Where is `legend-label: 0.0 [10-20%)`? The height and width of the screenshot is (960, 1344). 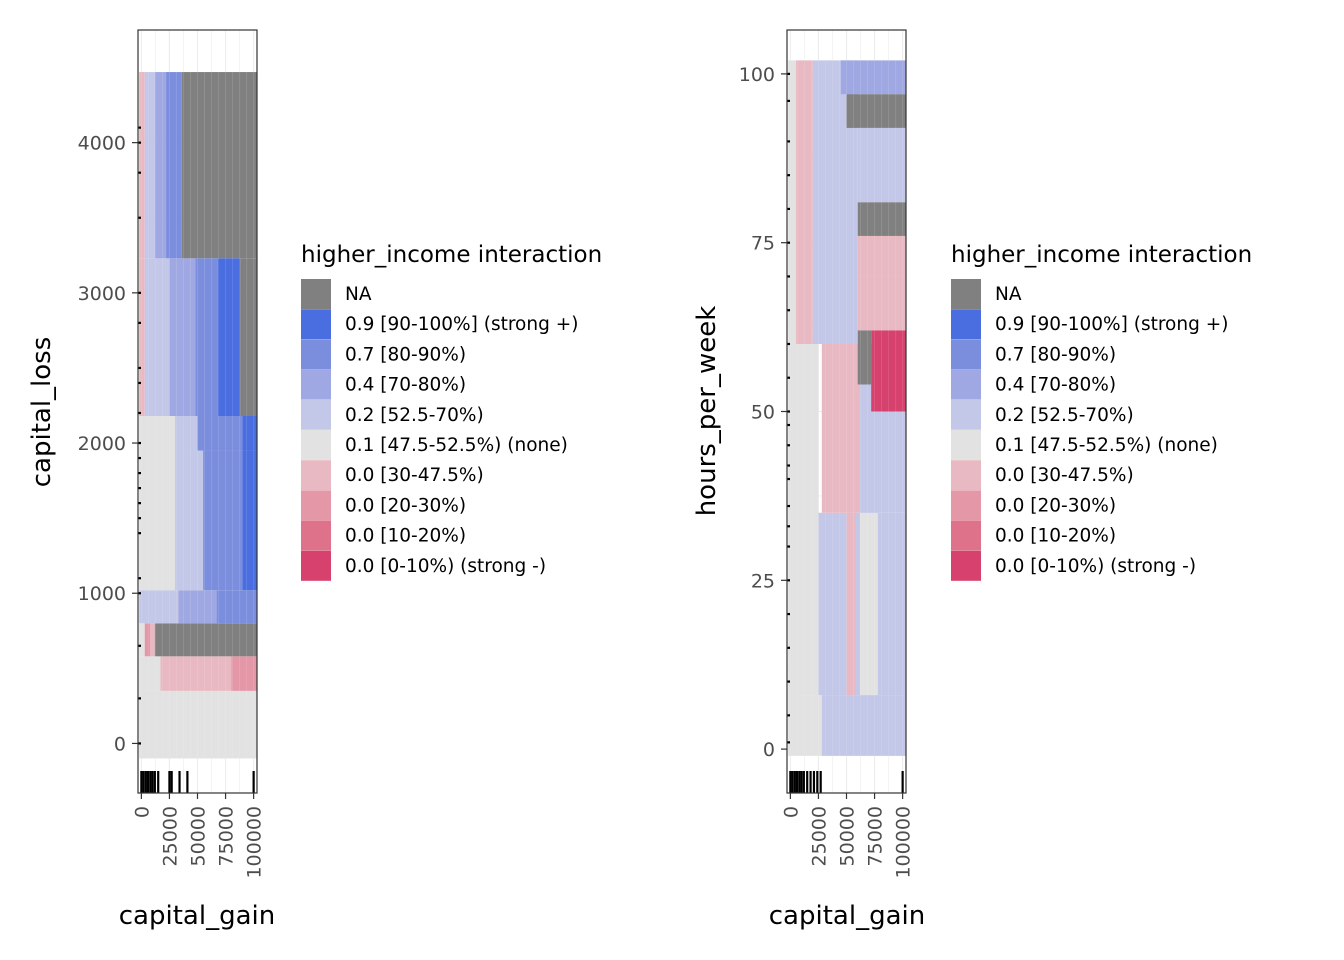
legend-label: 0.0 [10-20%) is located at coordinates (1055, 536).